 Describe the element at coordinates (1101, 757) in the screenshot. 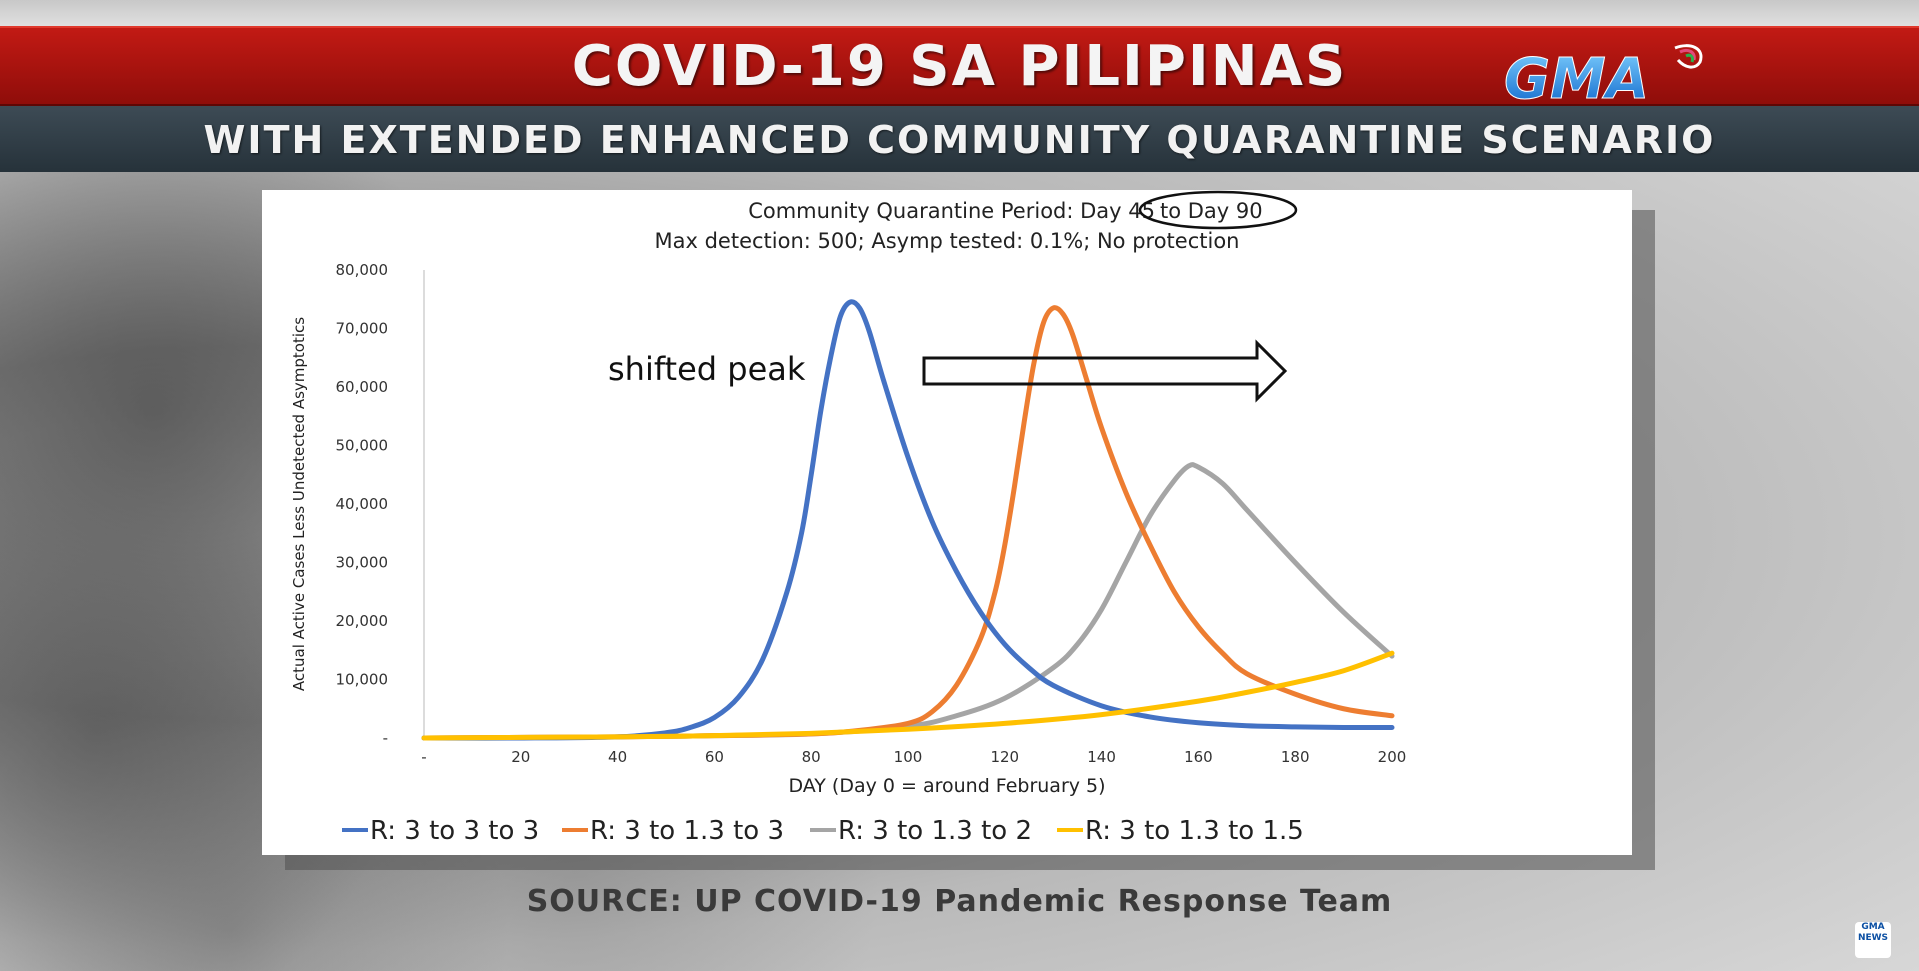

I see `x-tick-label: 140` at that location.